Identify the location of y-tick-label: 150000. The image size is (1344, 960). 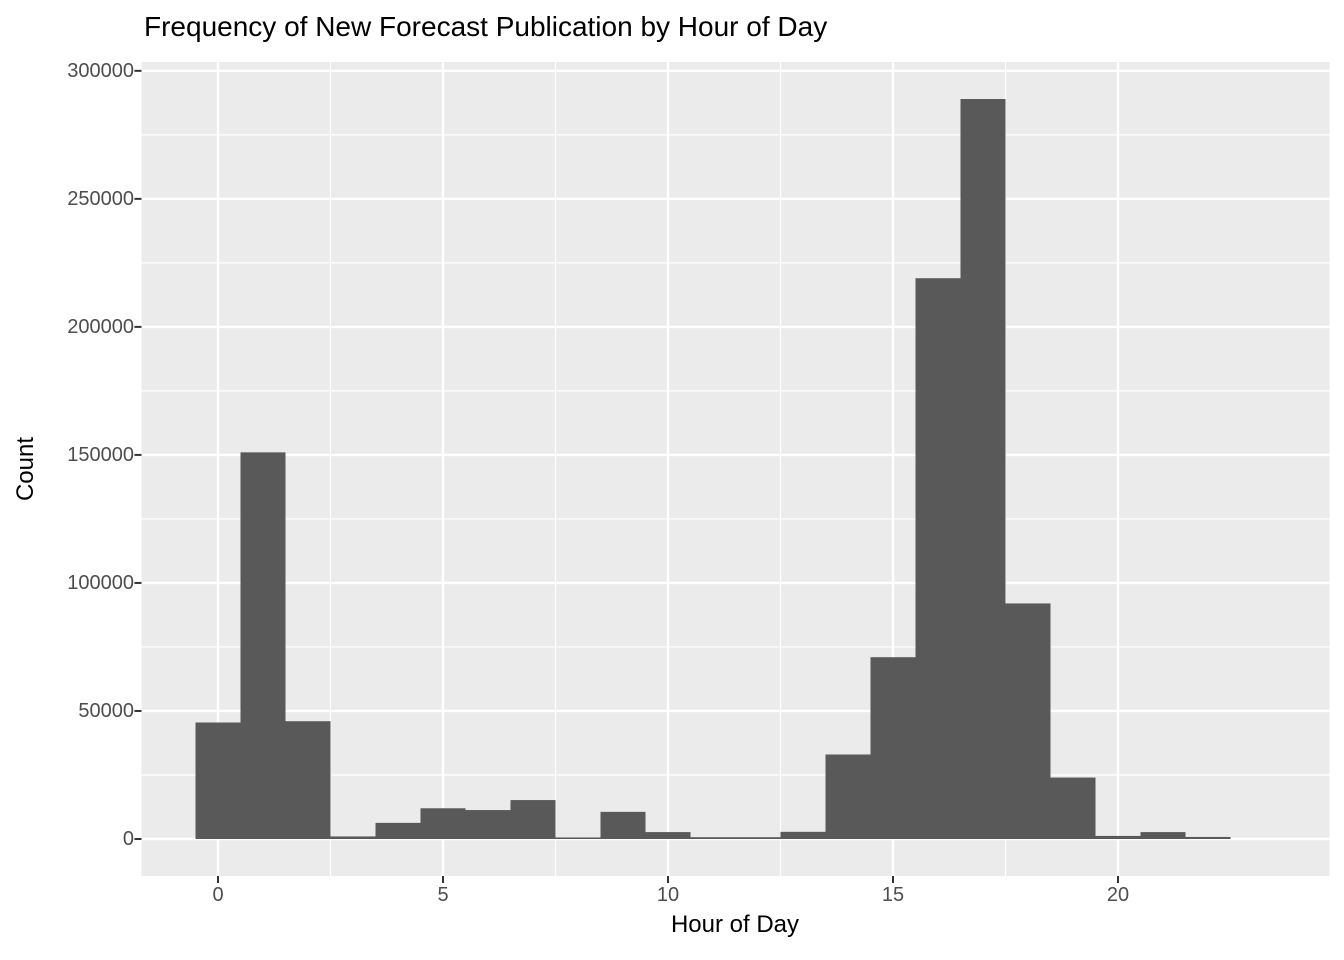
(100, 454).